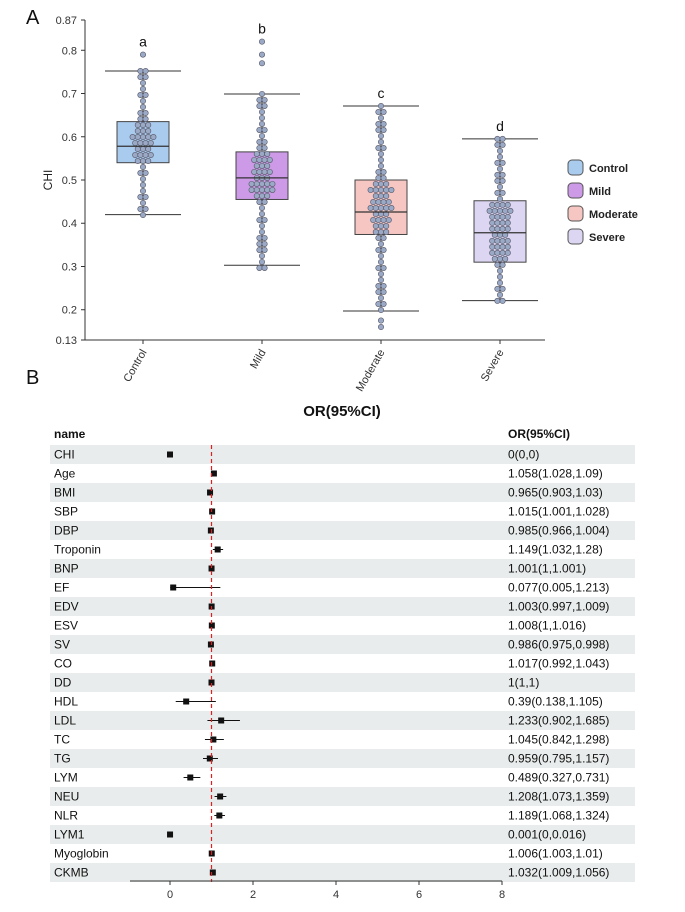 This screenshot has height=912, width=685. Describe the element at coordinates (262, 196) in the screenshot. I see `box-group-mild: b Mild` at that location.